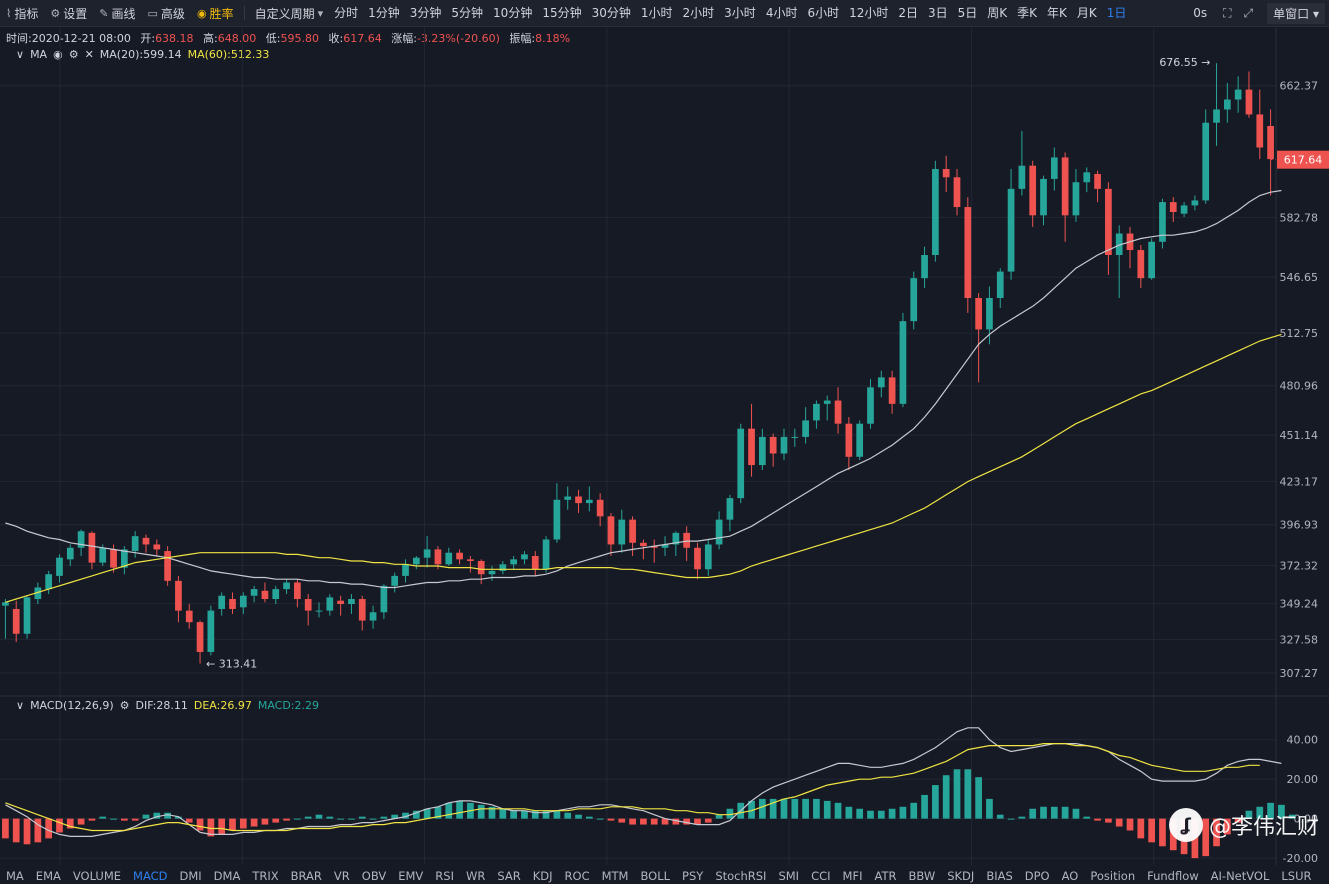 The width and height of the screenshot is (1329, 884). I want to click on indicator-tab: DPO, so click(1037, 876).